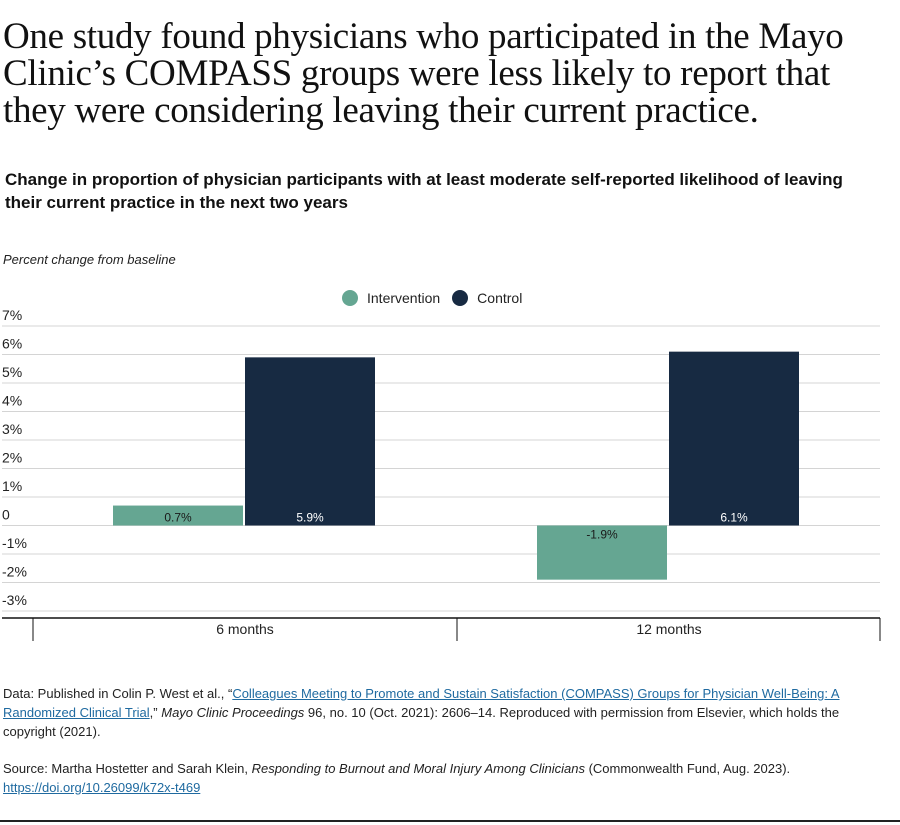 The width and height of the screenshot is (900, 825). Describe the element at coordinates (602, 552) in the screenshot. I see `bar-intervention-12-months` at that location.